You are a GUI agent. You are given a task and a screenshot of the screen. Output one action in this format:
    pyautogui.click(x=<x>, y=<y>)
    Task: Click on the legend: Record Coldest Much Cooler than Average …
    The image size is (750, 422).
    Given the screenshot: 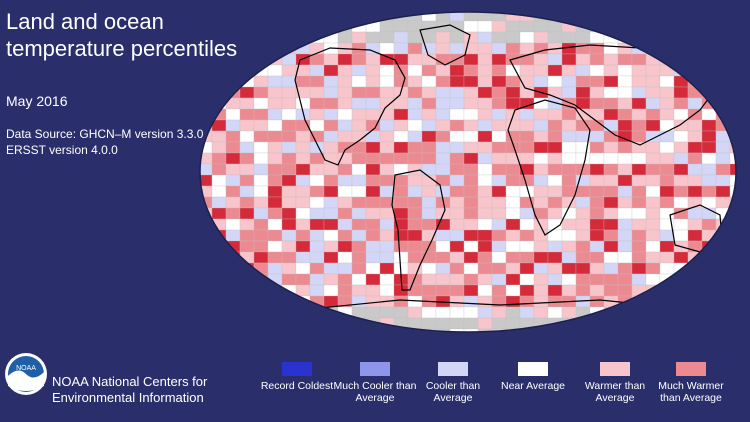 What is the action you would take?
    pyautogui.click(x=375, y=392)
    